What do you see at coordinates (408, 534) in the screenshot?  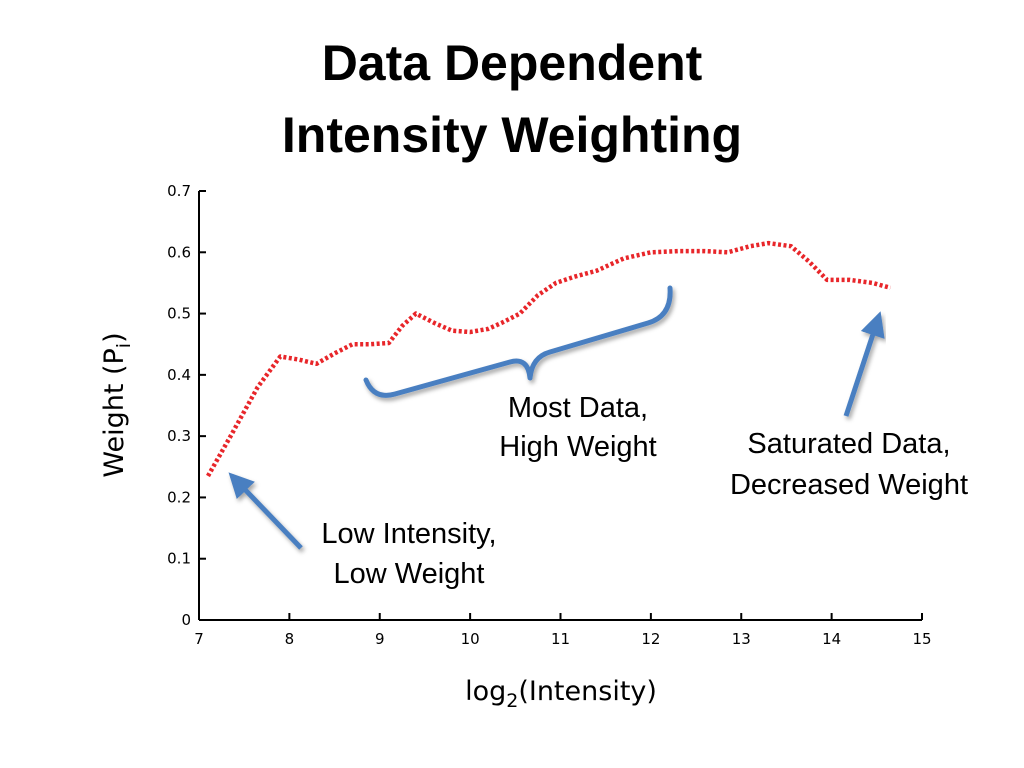 I see `annotation-low-line1: Low Intensity,` at bounding box center [408, 534].